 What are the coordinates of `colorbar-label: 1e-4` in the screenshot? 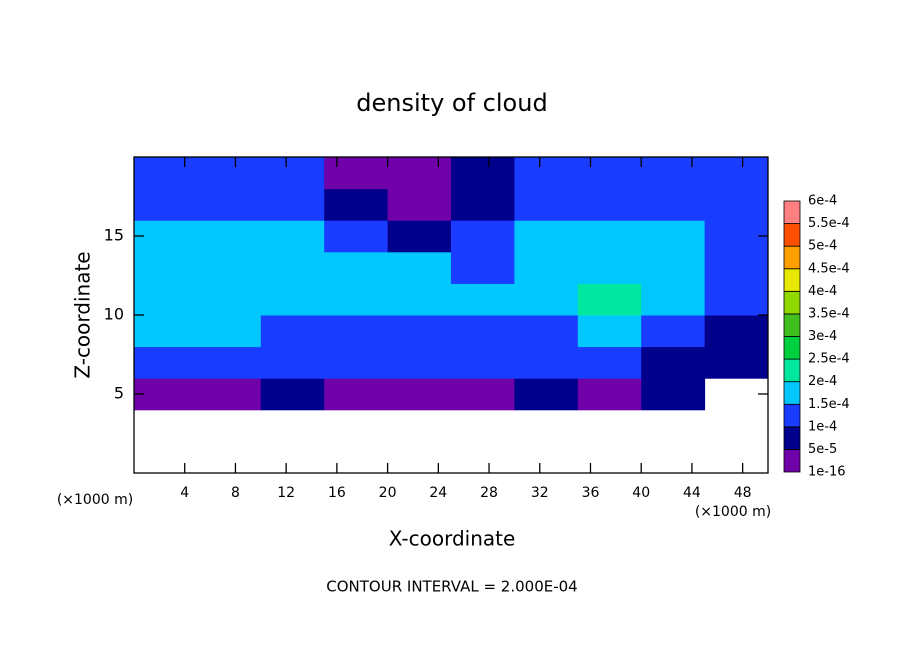 It's located at (822, 426).